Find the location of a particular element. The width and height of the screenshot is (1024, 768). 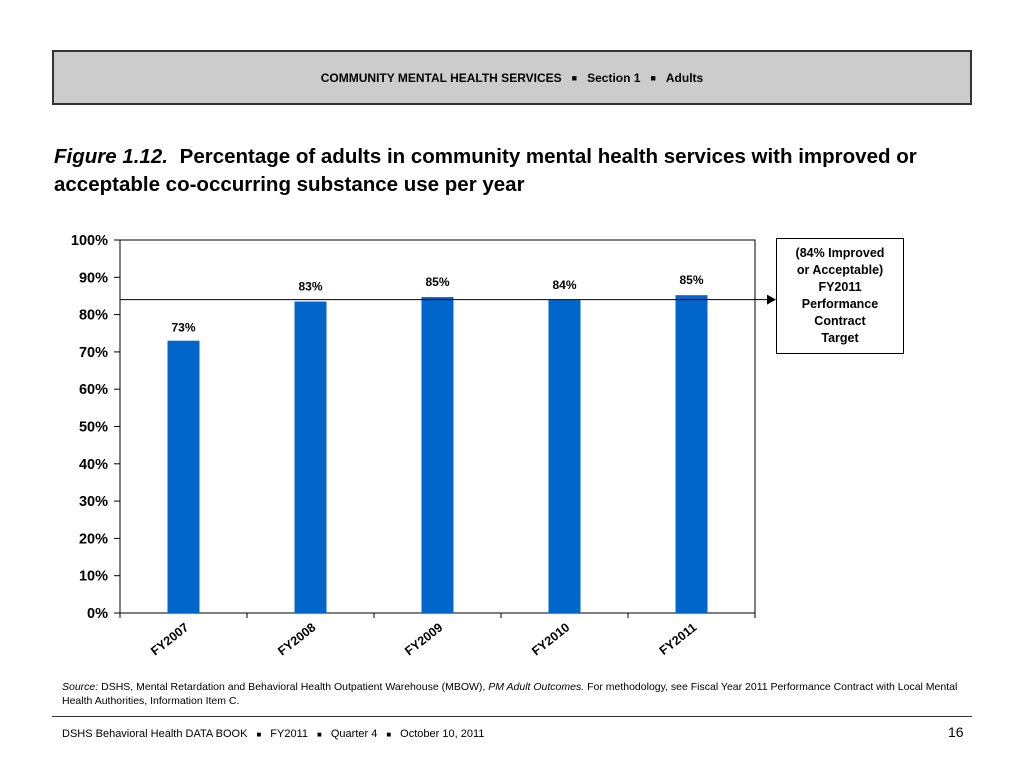

x-tick-label: FY2007 is located at coordinates (169, 639).